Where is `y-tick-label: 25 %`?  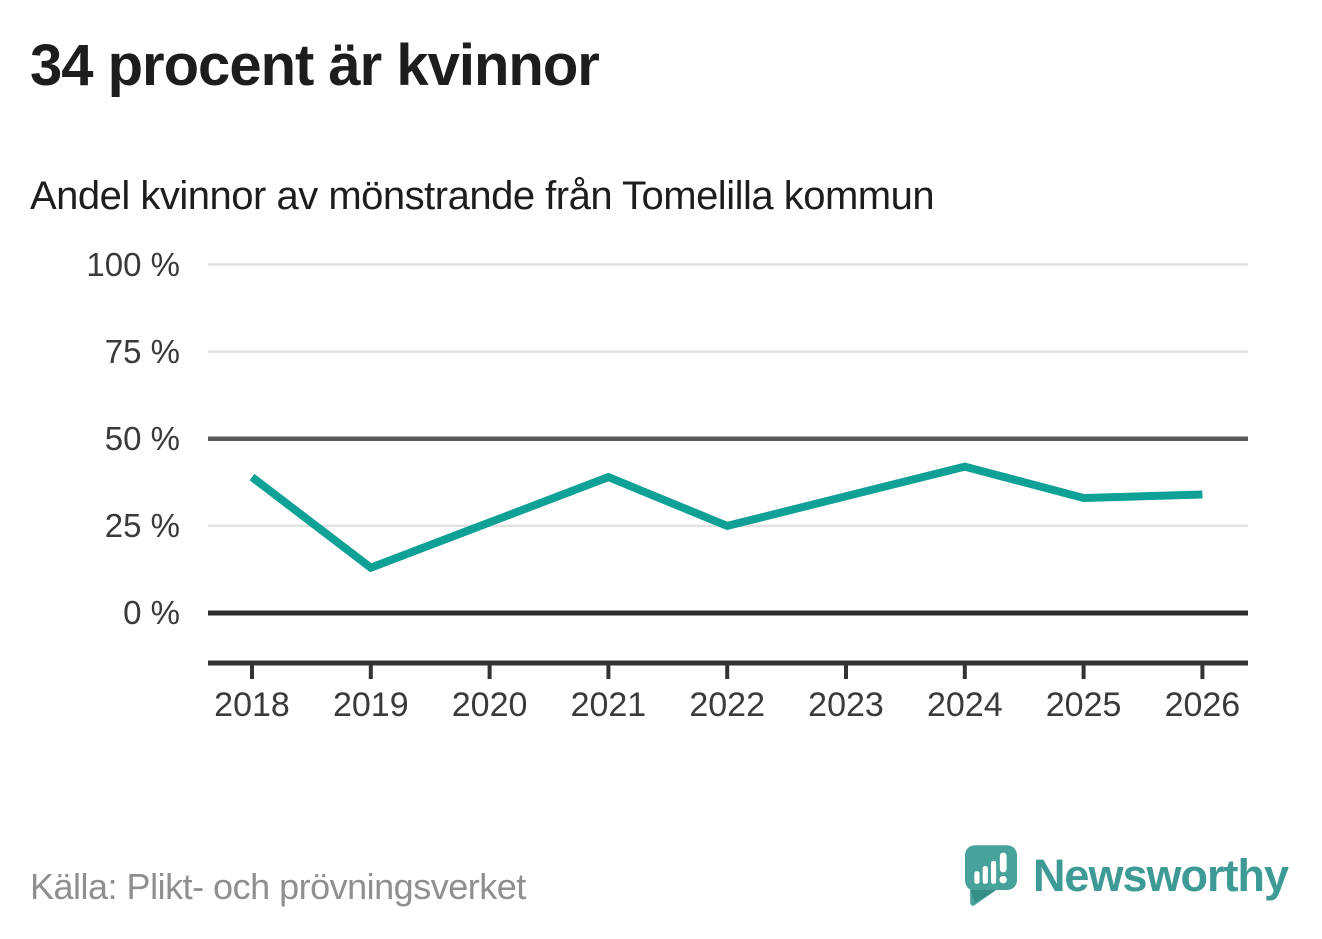 y-tick-label: 25 % is located at coordinates (142, 525).